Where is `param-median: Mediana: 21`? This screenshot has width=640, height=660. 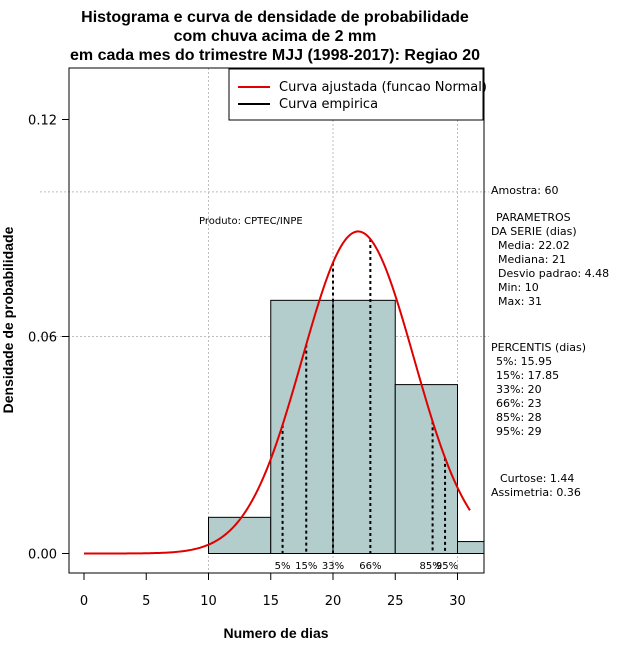 param-median: Mediana: 21 is located at coordinates (532, 259).